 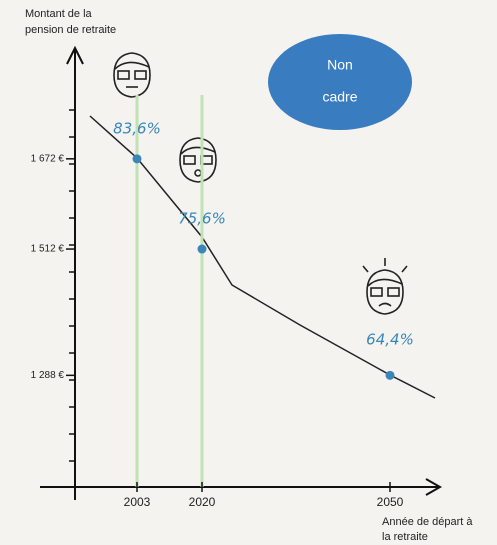 I want to click on x-tick-label: 2020, so click(x=202, y=502).